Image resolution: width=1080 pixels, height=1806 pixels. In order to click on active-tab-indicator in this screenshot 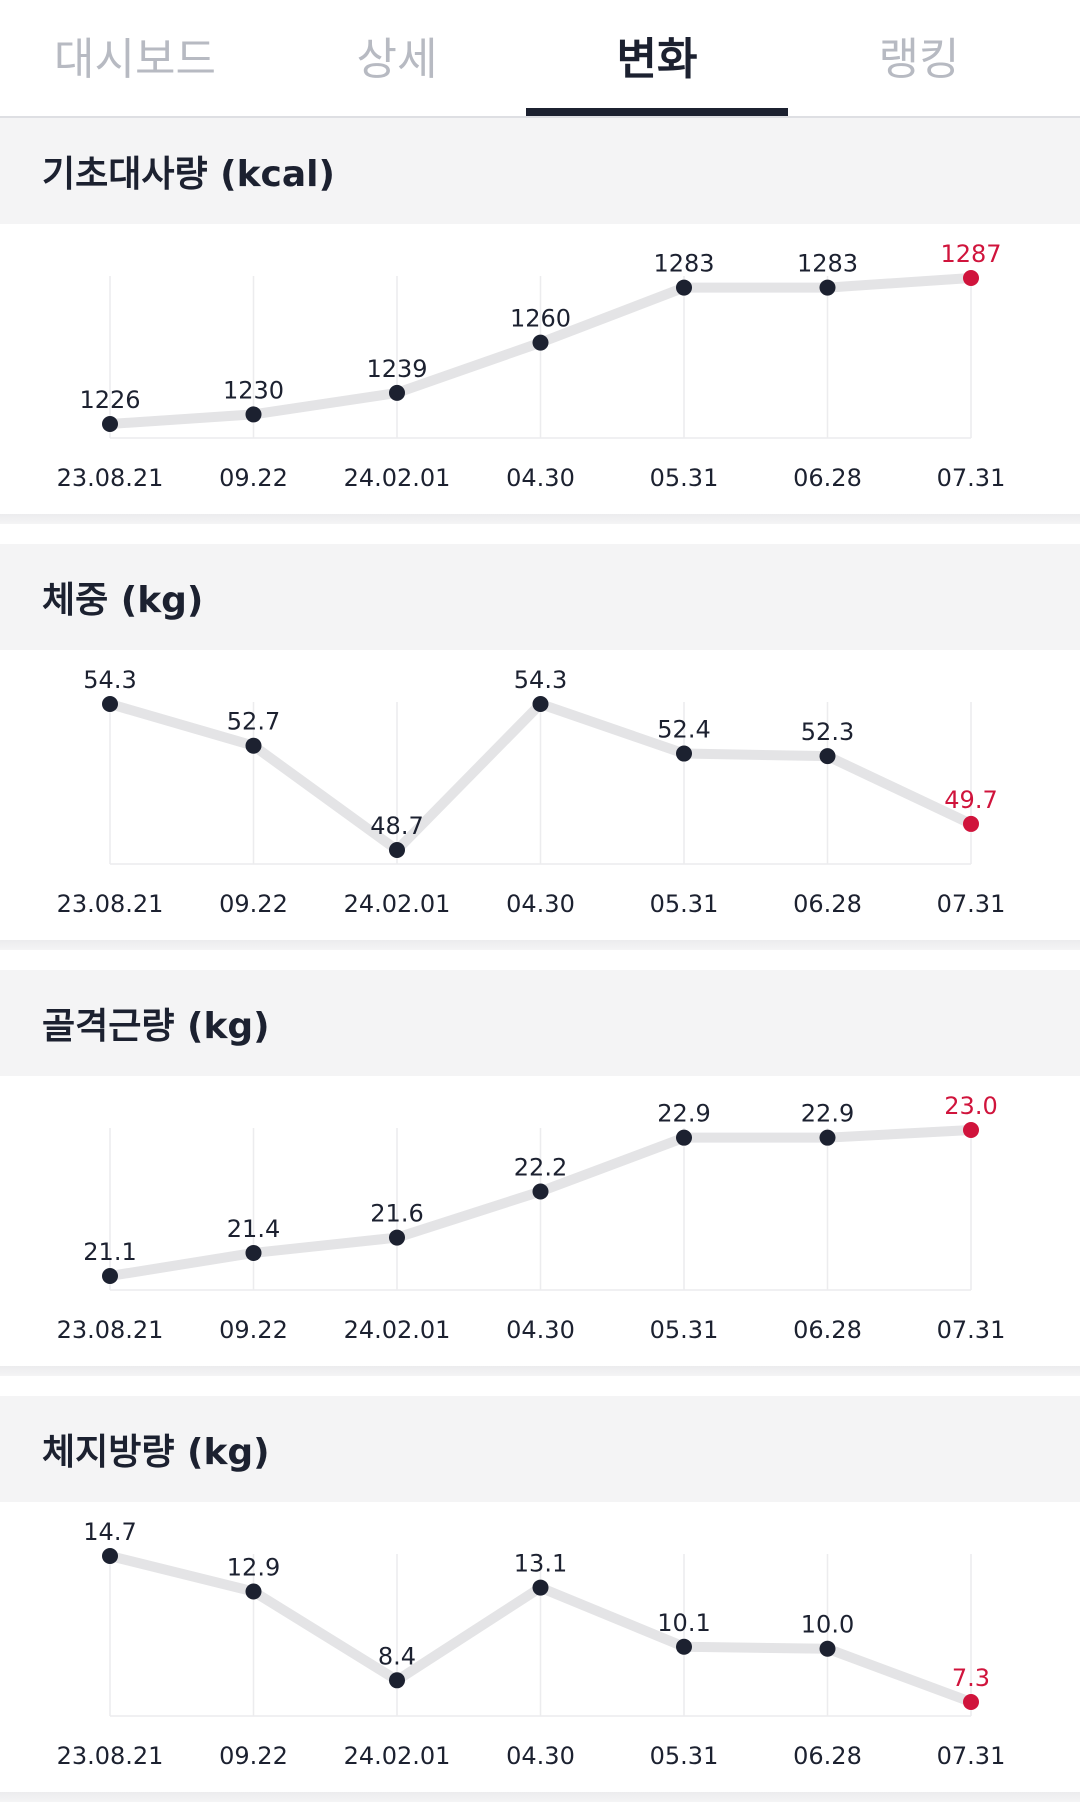, I will do `click(657, 112)`.